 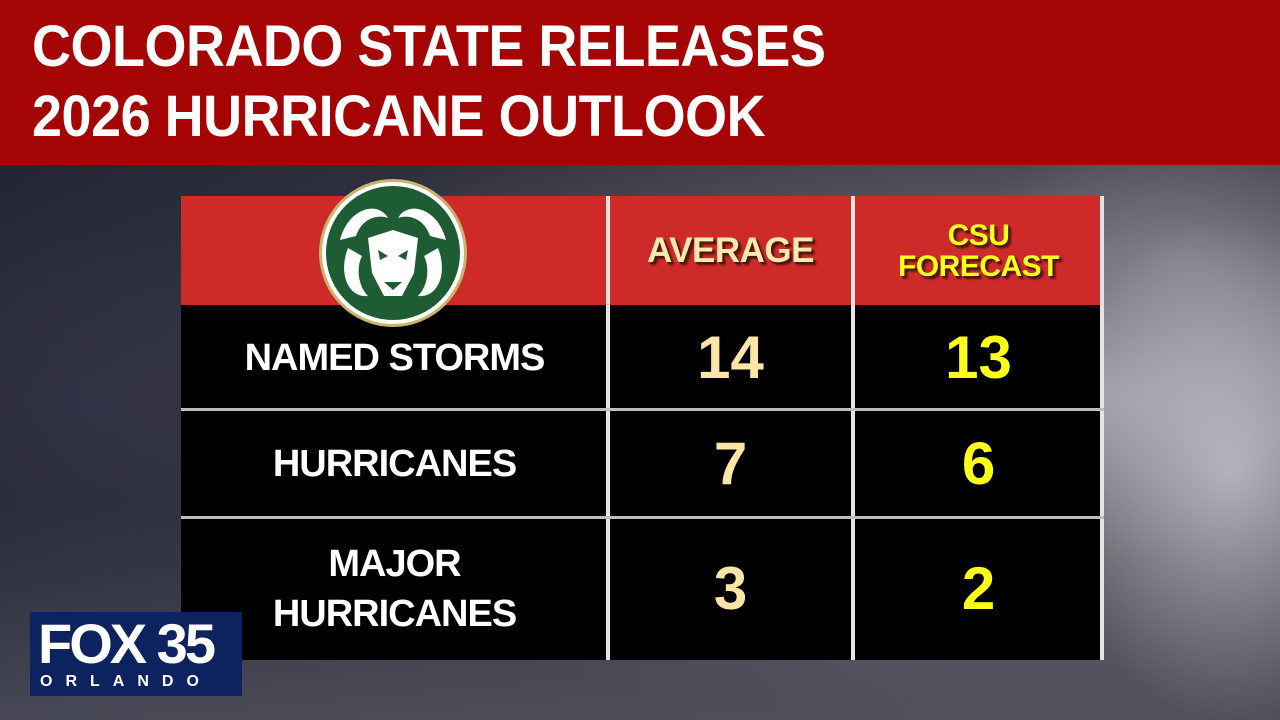 I want to click on table-cell-average: 3, so click(x=730, y=588).